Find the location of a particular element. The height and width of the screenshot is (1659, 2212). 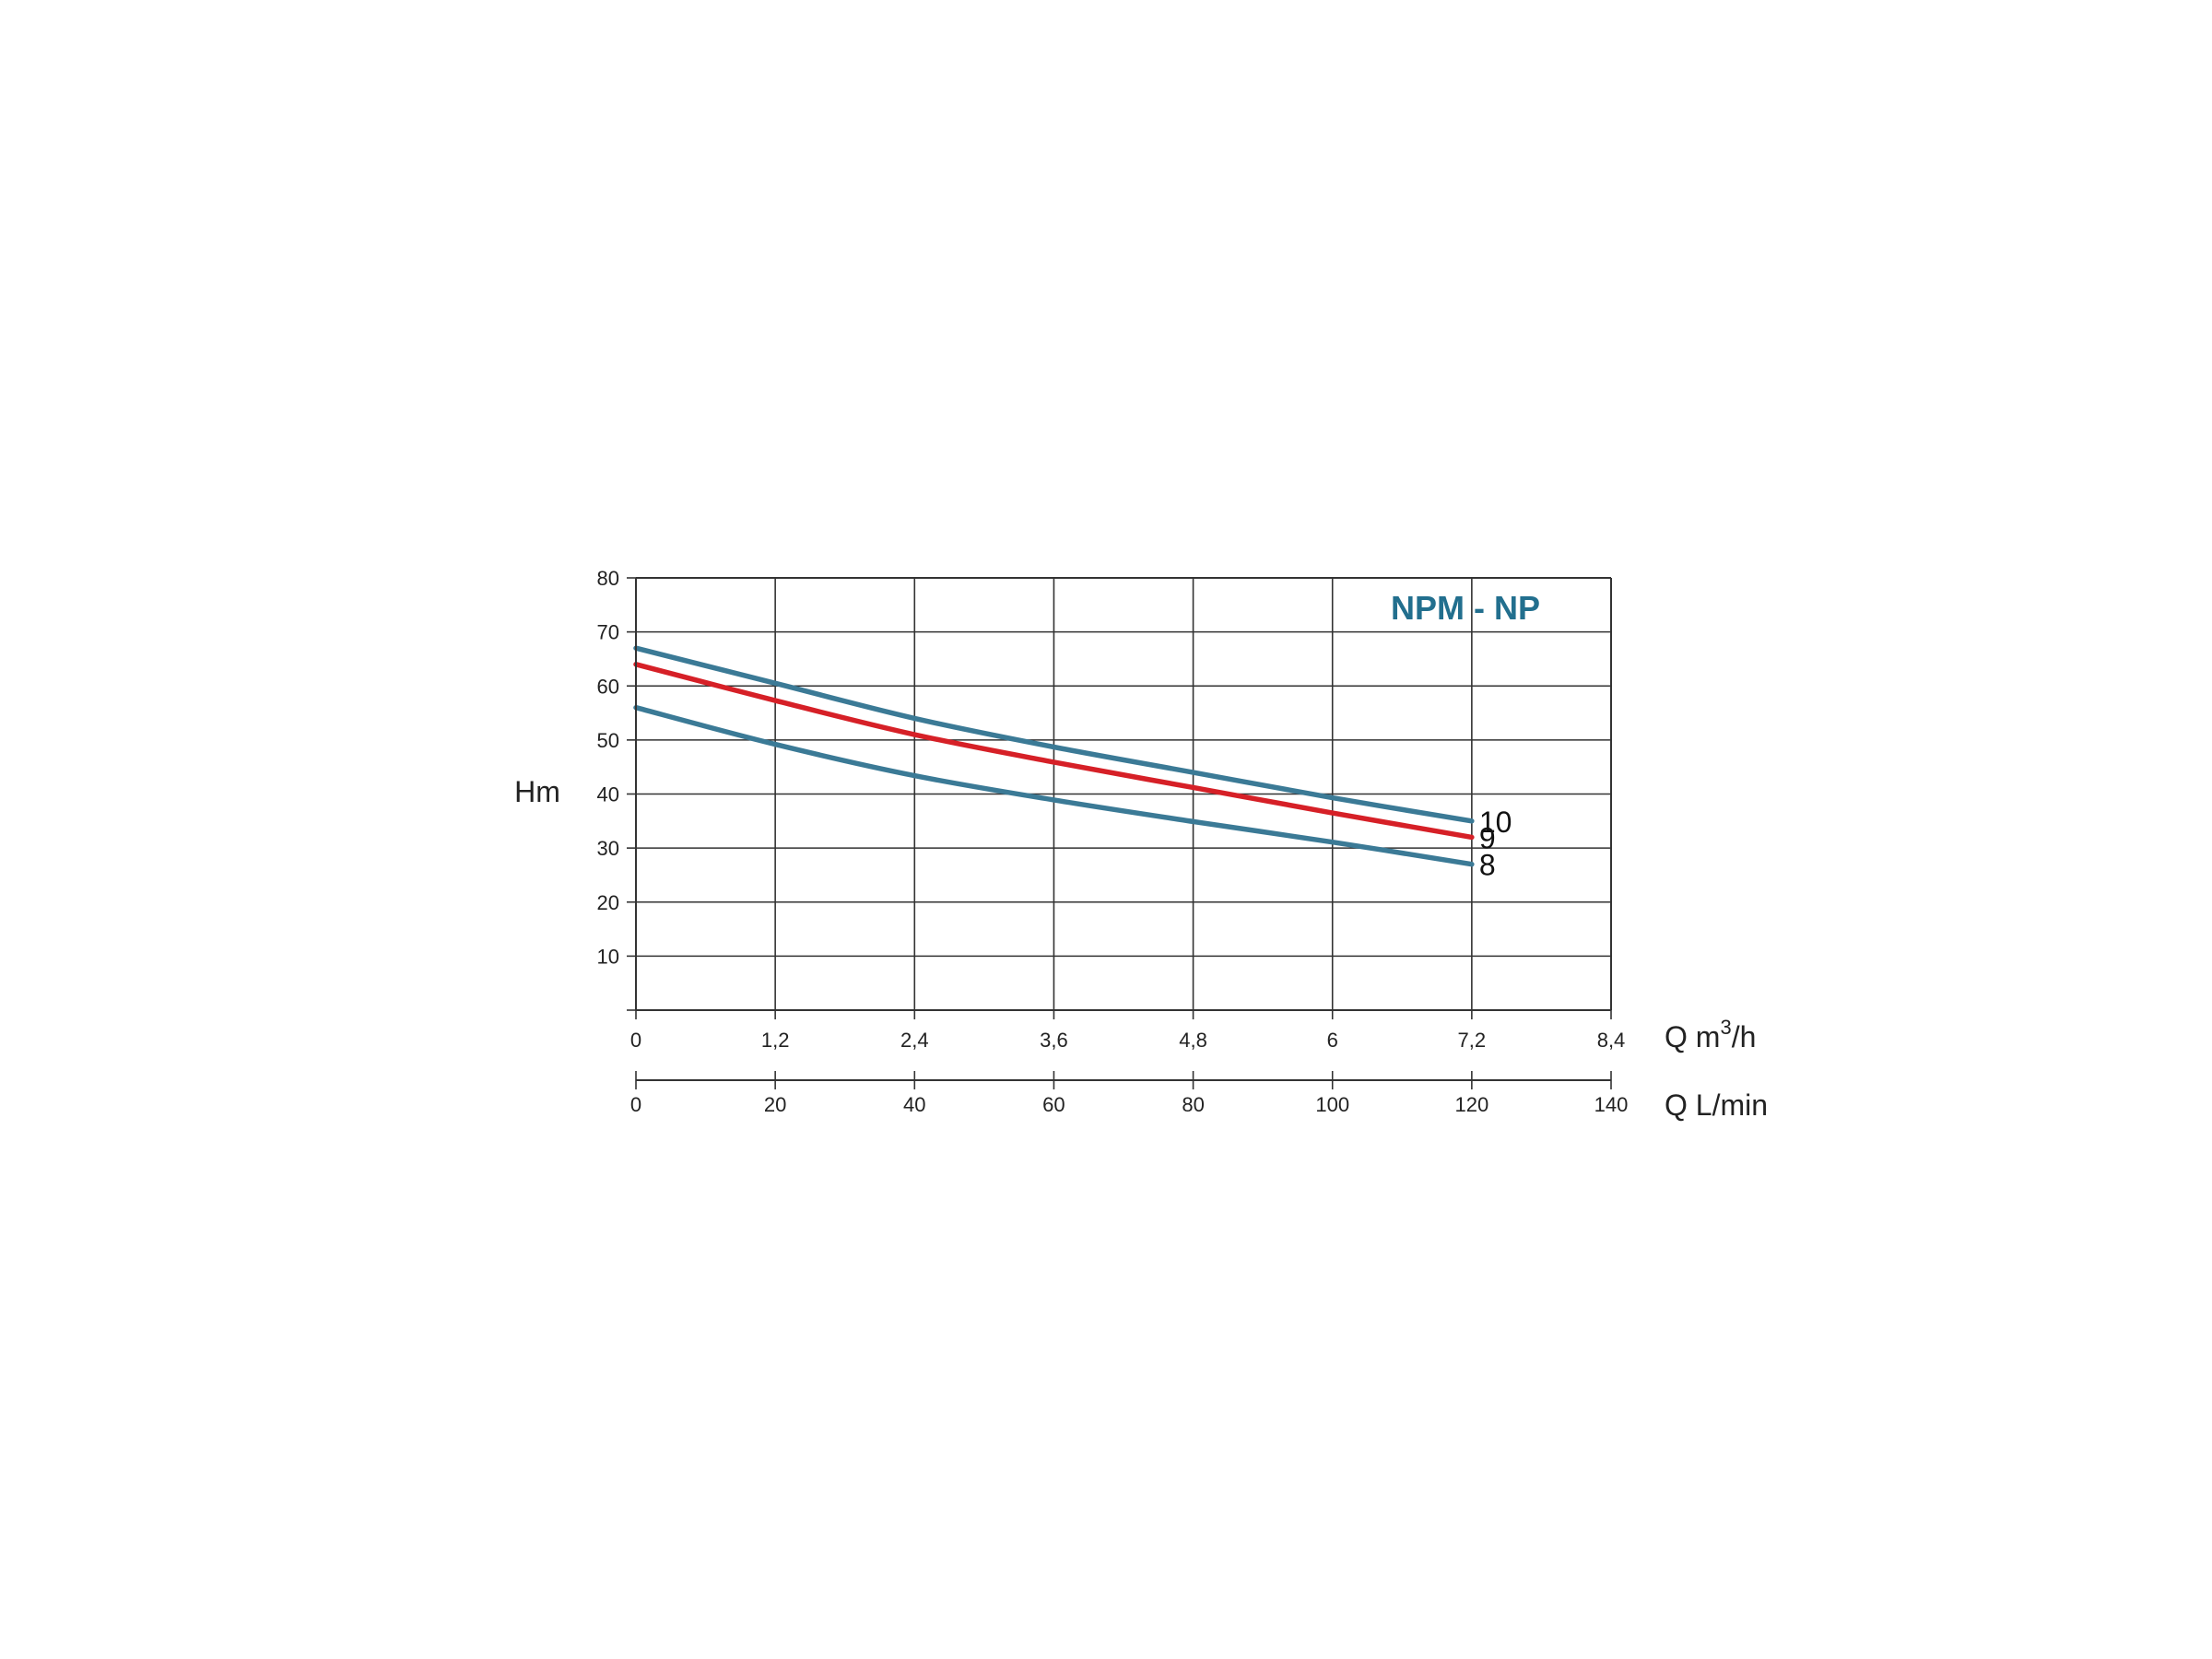

chart-title: NPM - NP is located at coordinates (1465, 608).